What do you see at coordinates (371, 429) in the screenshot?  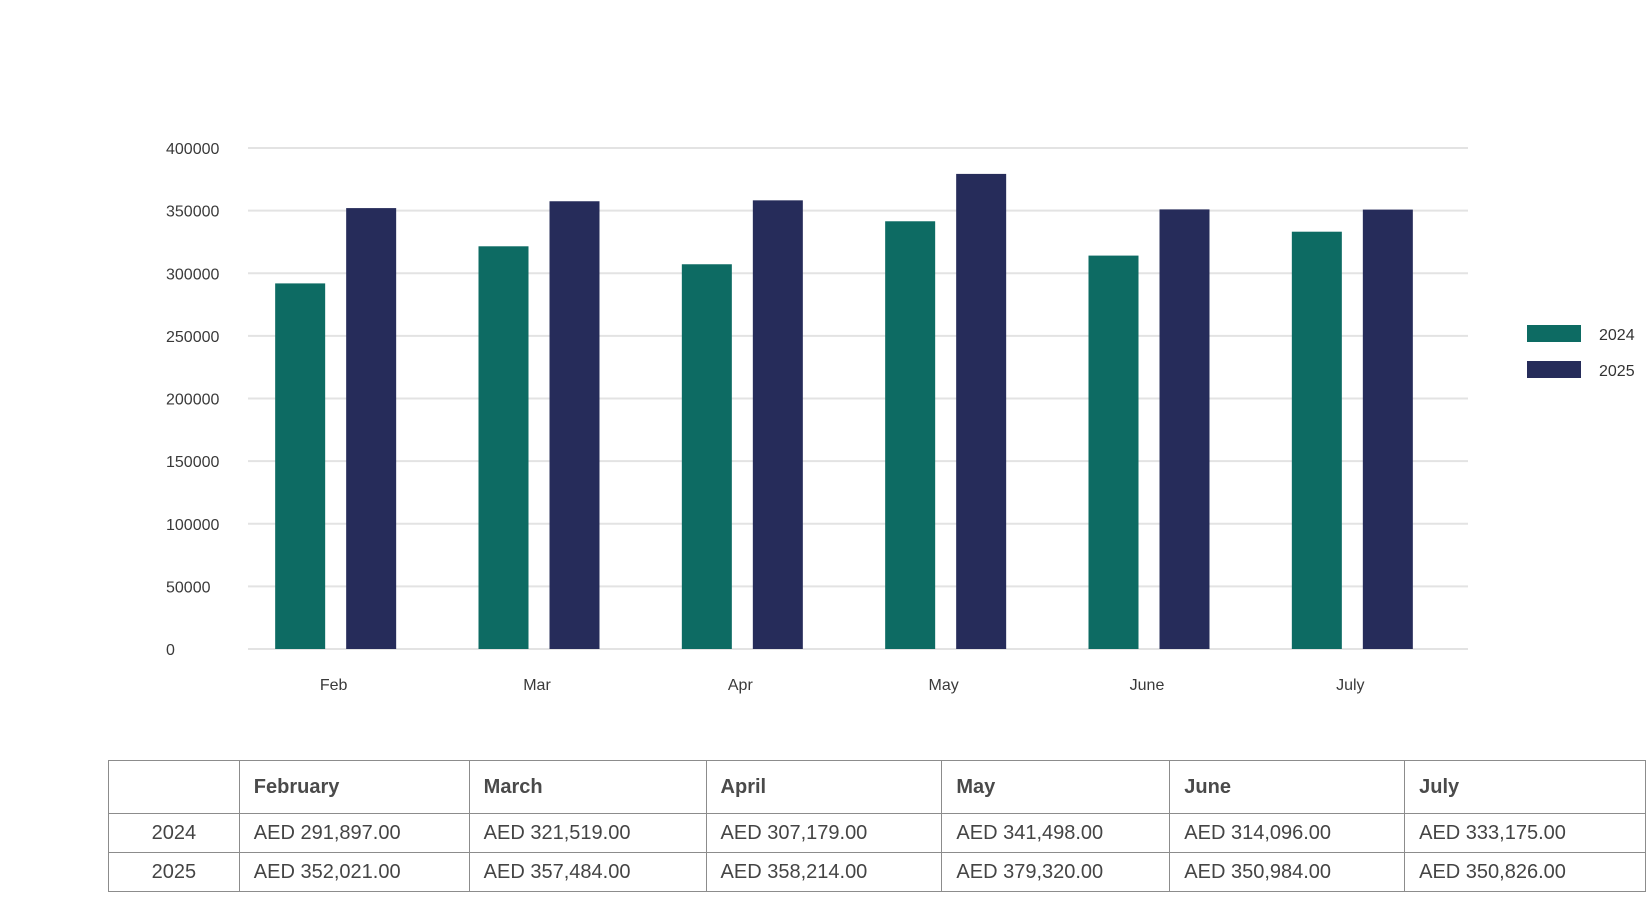 I see `bar-2025-feb` at bounding box center [371, 429].